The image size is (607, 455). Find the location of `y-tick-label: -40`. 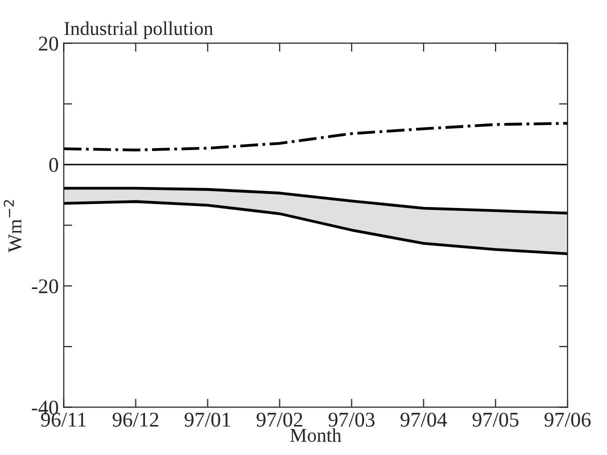

y-tick-label: -40 is located at coordinates (45, 407).